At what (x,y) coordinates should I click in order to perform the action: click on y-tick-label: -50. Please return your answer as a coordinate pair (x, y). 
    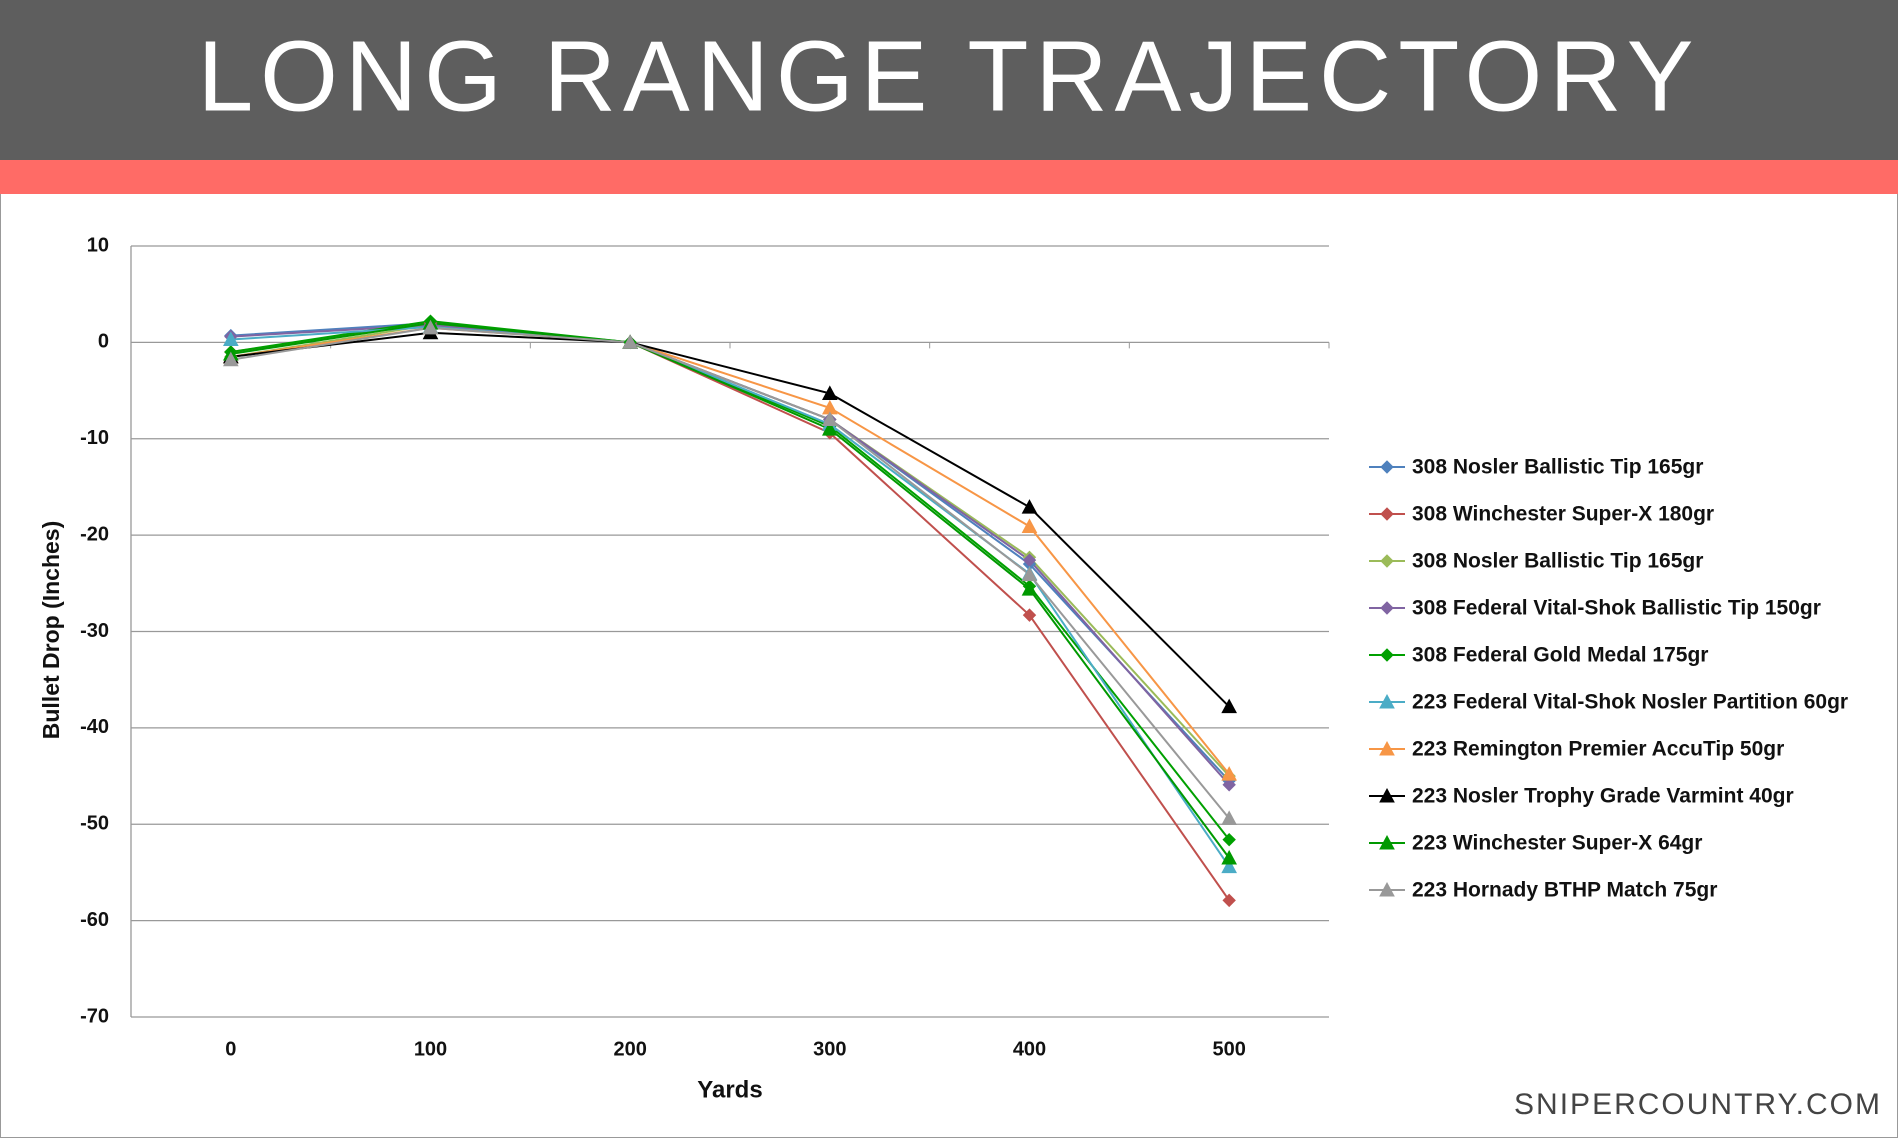
    Looking at the image, I should click on (94, 824).